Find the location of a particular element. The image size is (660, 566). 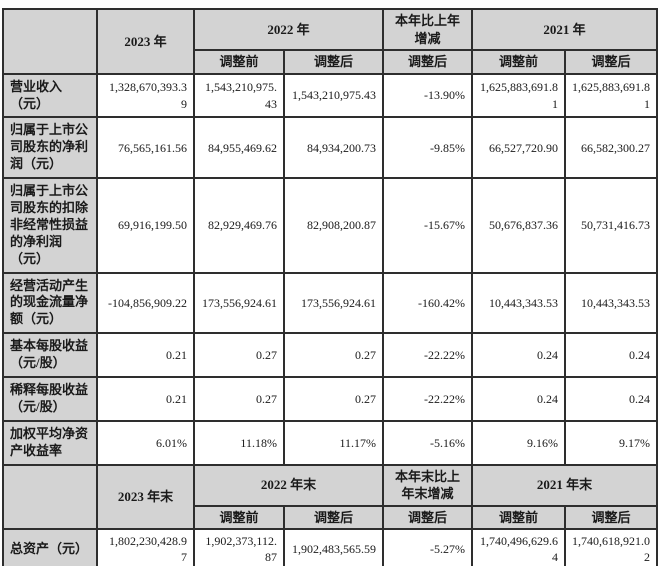

row-label: 基本每股收益（元/股） is located at coordinates (49, 355).